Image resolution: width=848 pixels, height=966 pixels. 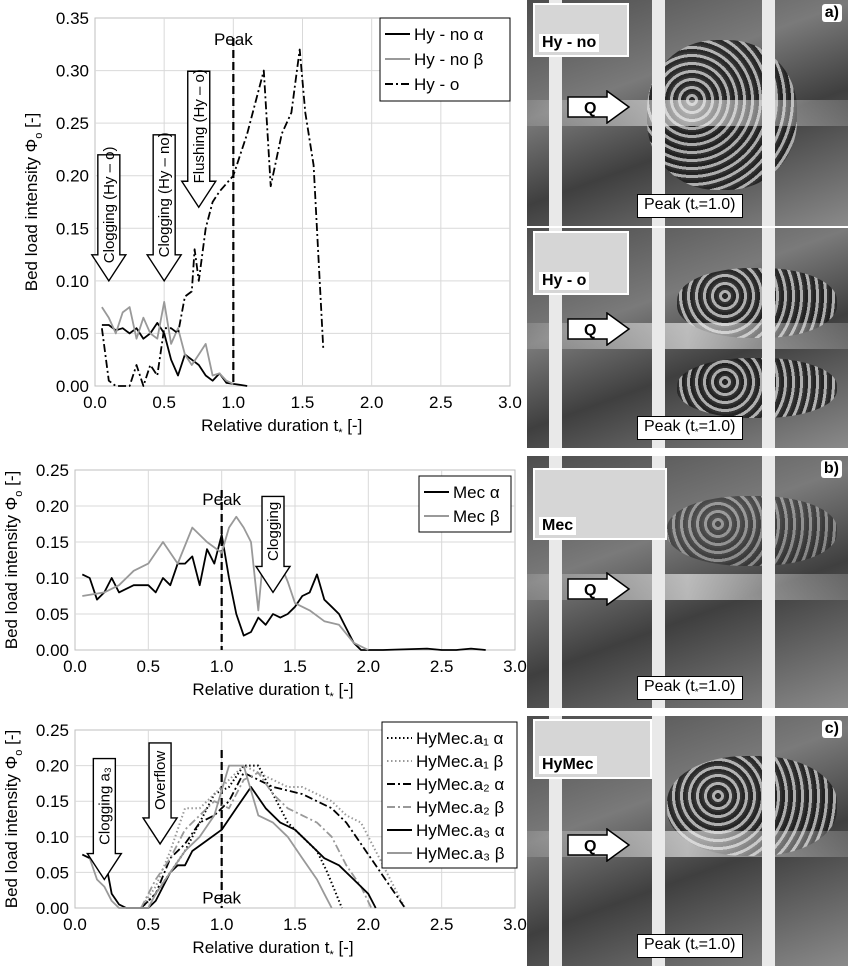 I want to click on inset-label: Hy - o, so click(x=564, y=281).